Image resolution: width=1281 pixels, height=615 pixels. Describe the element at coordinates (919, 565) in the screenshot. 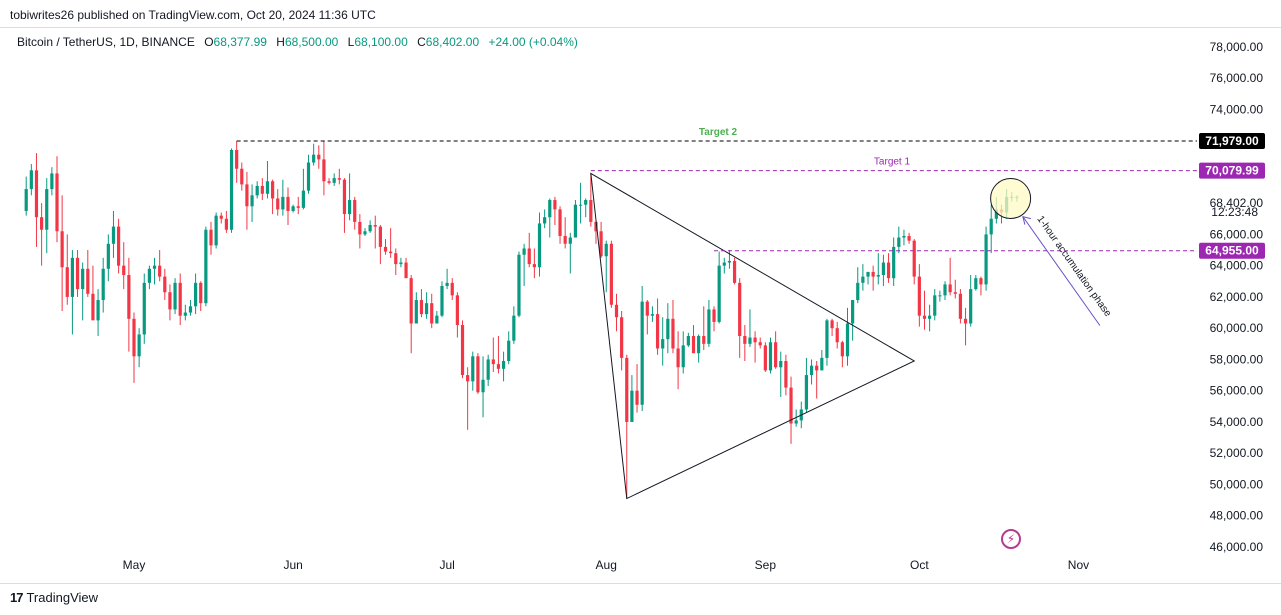

I see `x-tick-label: Oct` at that location.